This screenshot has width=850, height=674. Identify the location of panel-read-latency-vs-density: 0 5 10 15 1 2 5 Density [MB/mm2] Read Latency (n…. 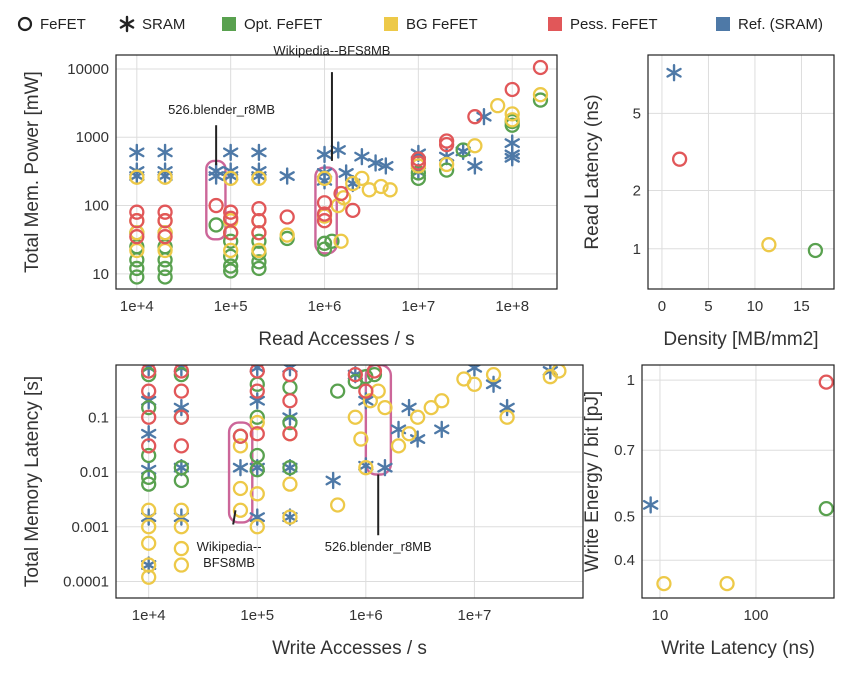
(708, 202).